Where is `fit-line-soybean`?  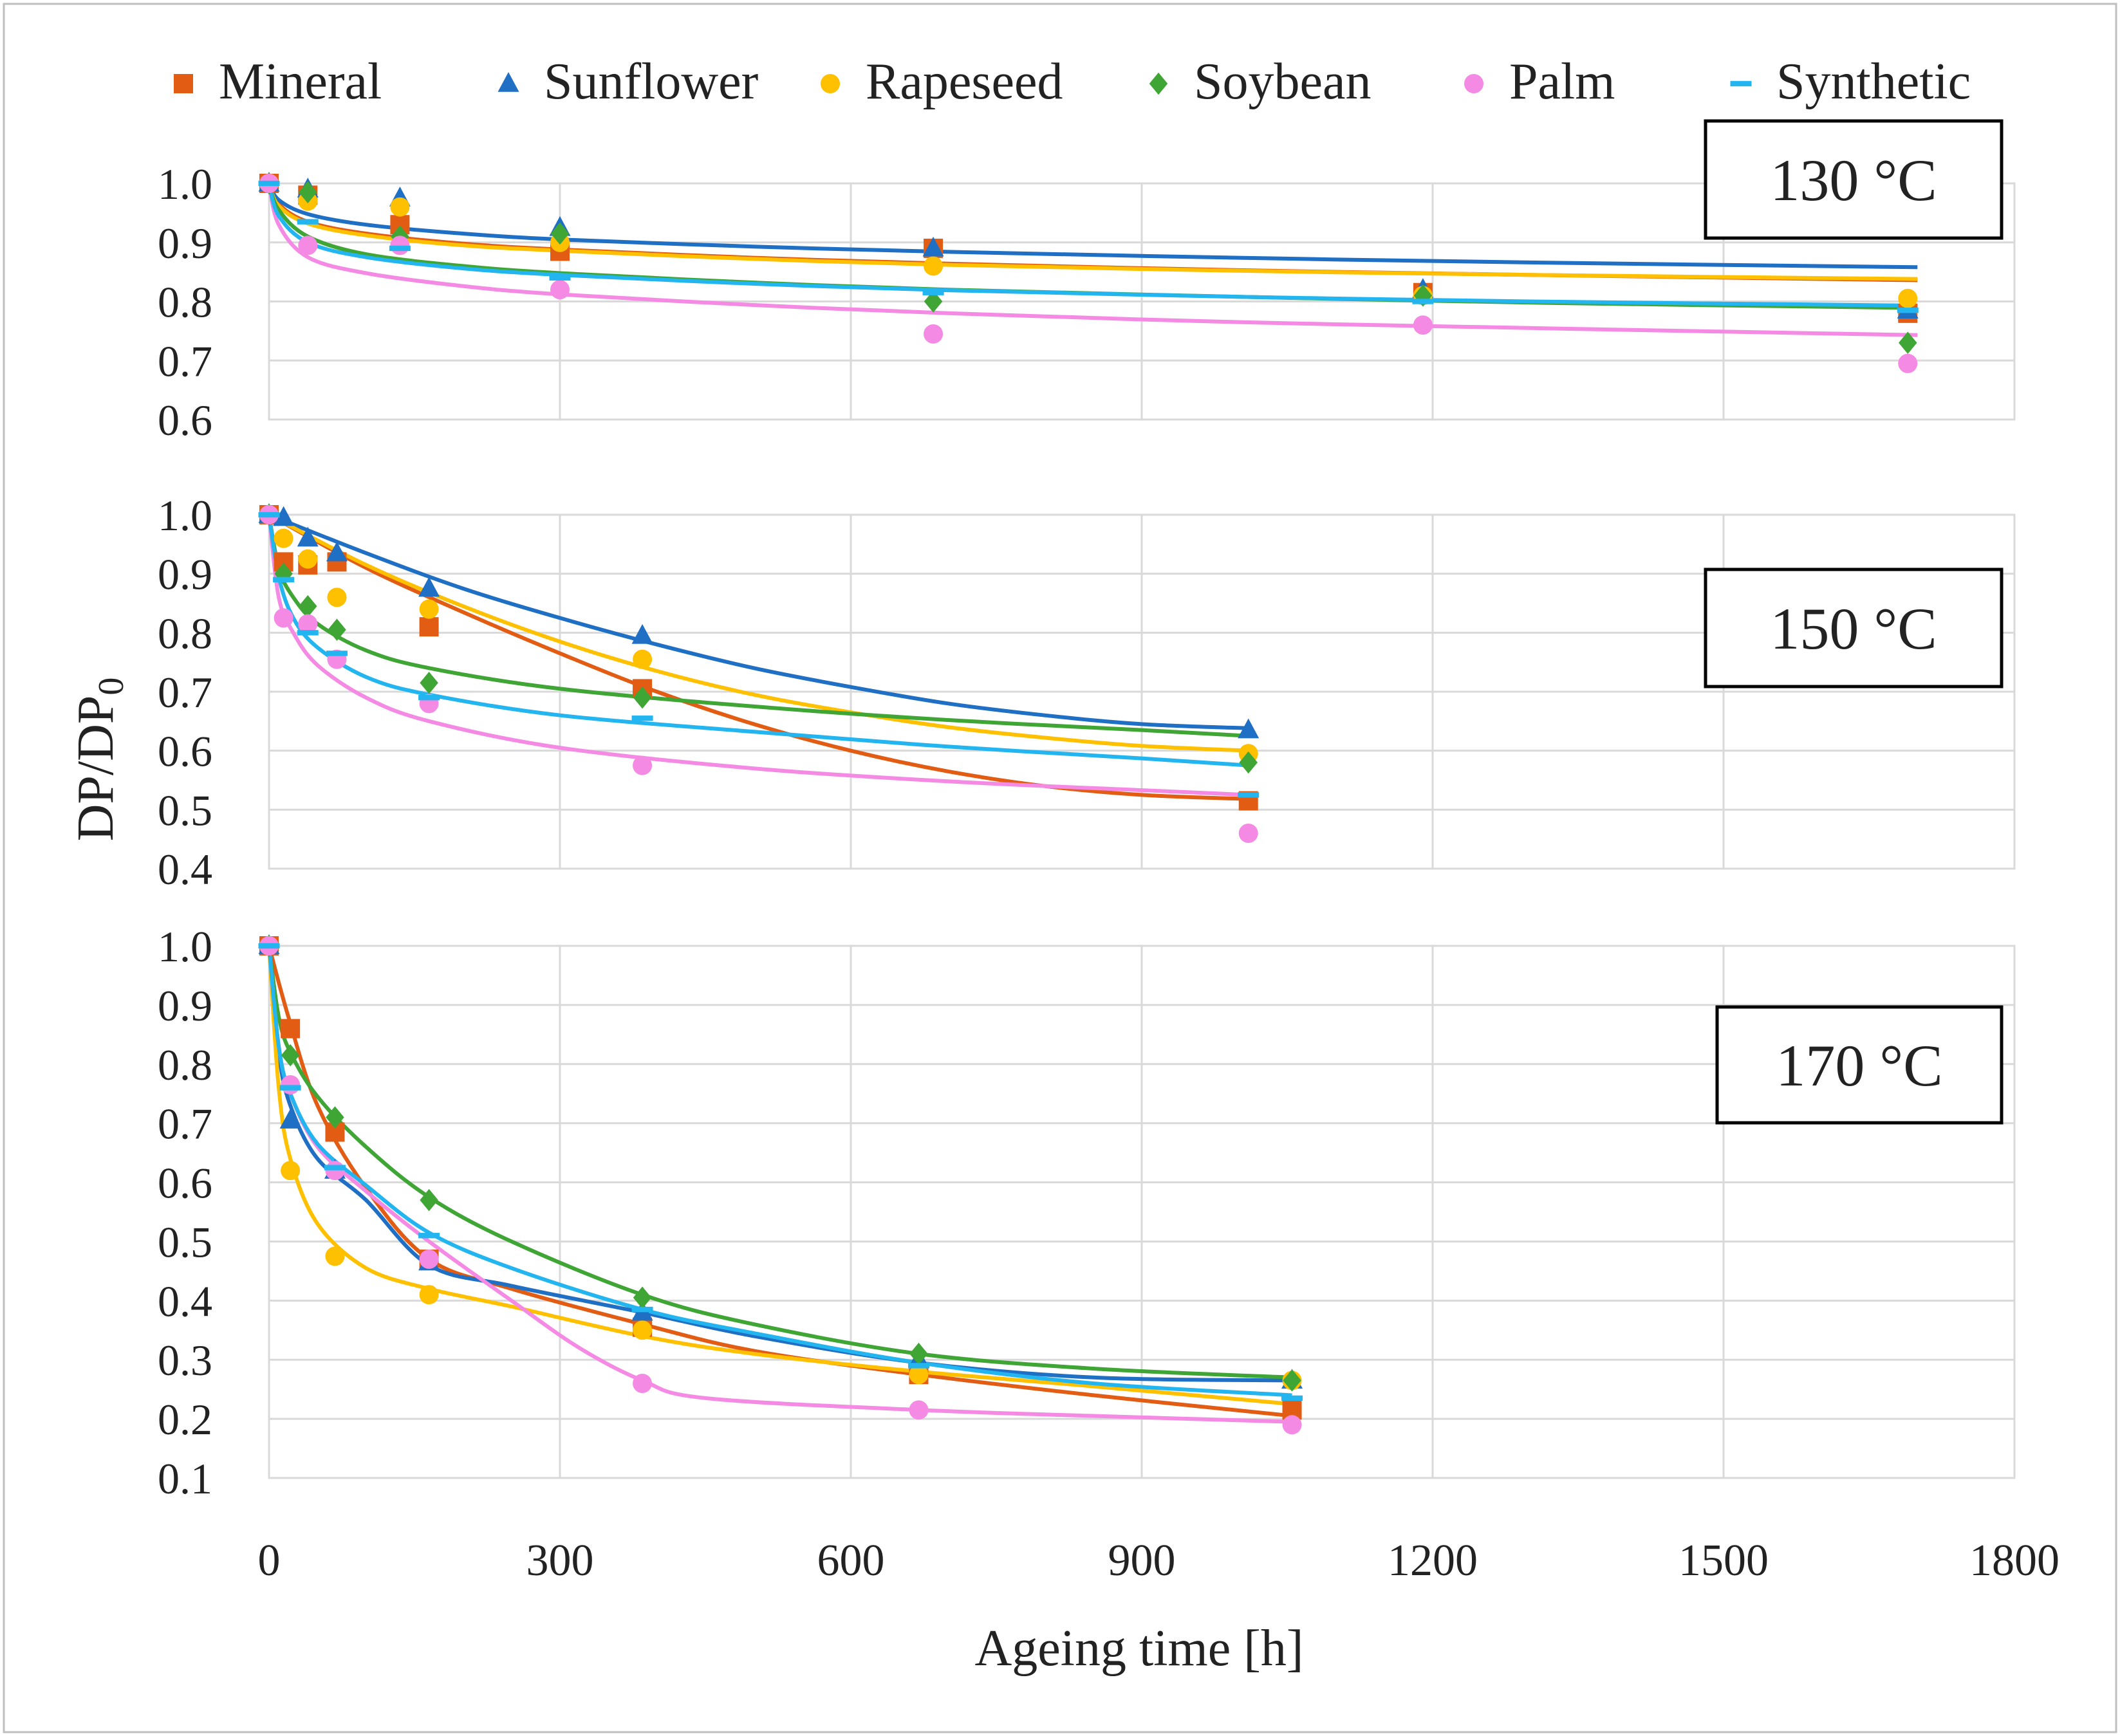
fit-line-soybean is located at coordinates (779, 1162).